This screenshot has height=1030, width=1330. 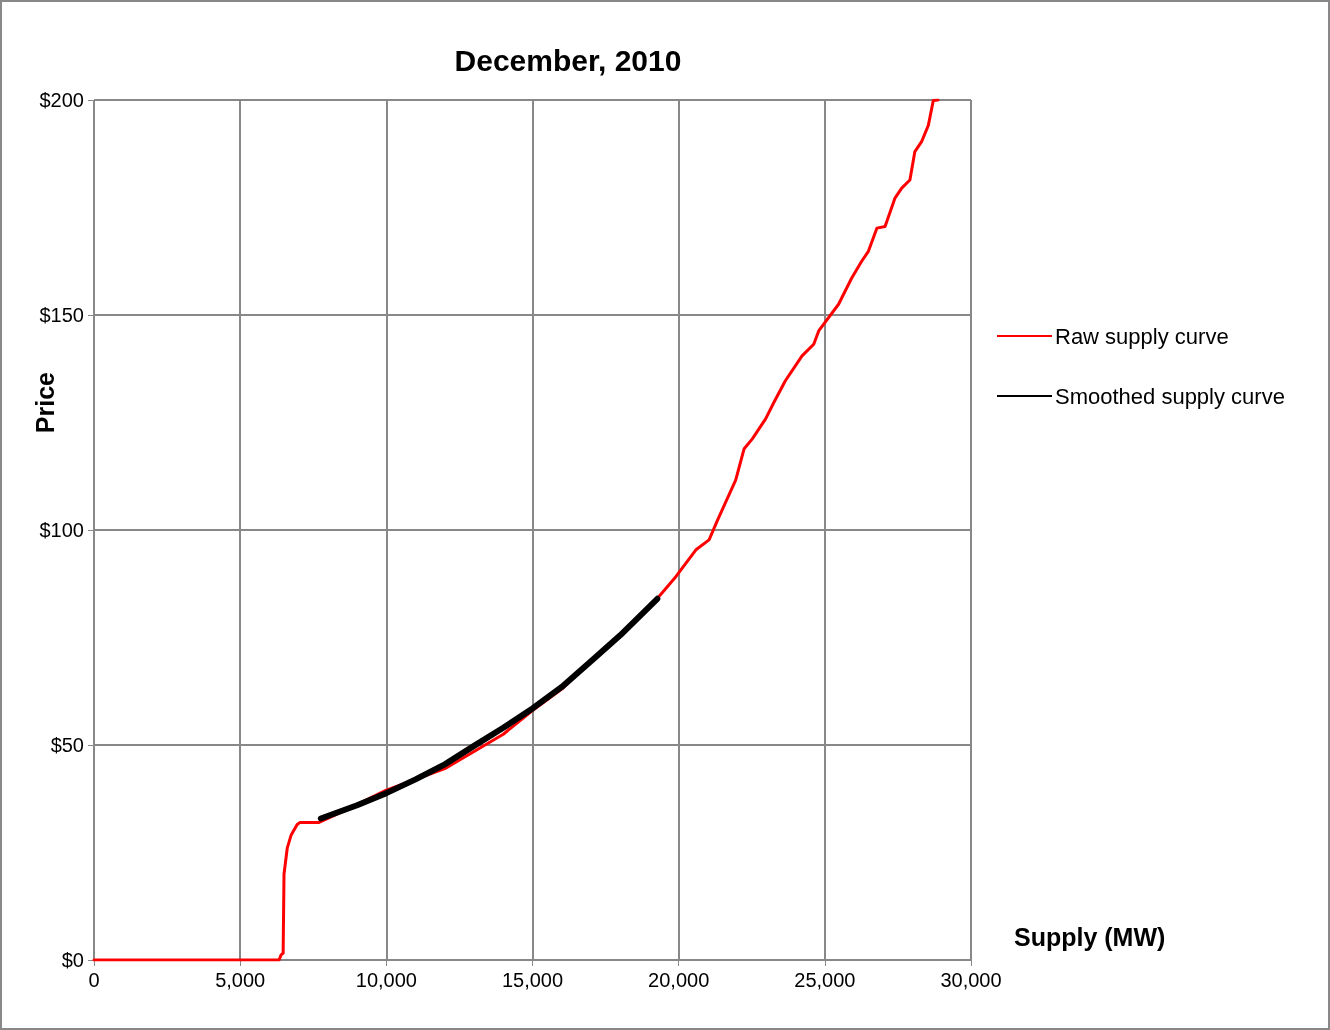 I want to click on y-tick-label: $50, so click(x=67, y=745).